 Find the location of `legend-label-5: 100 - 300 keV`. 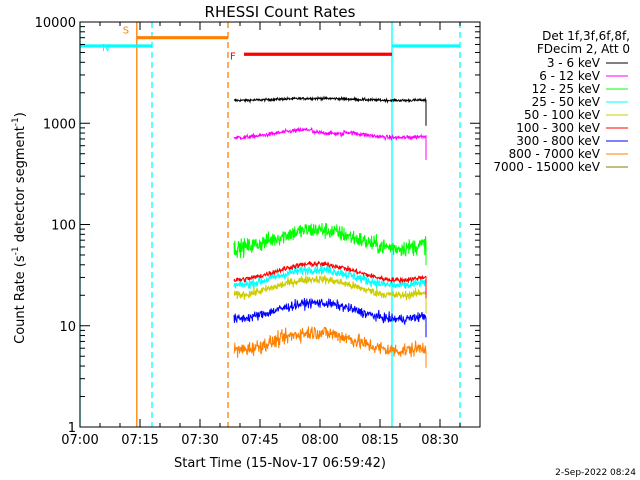

legend-label-5: 100 - 300 keV is located at coordinates (558, 128).